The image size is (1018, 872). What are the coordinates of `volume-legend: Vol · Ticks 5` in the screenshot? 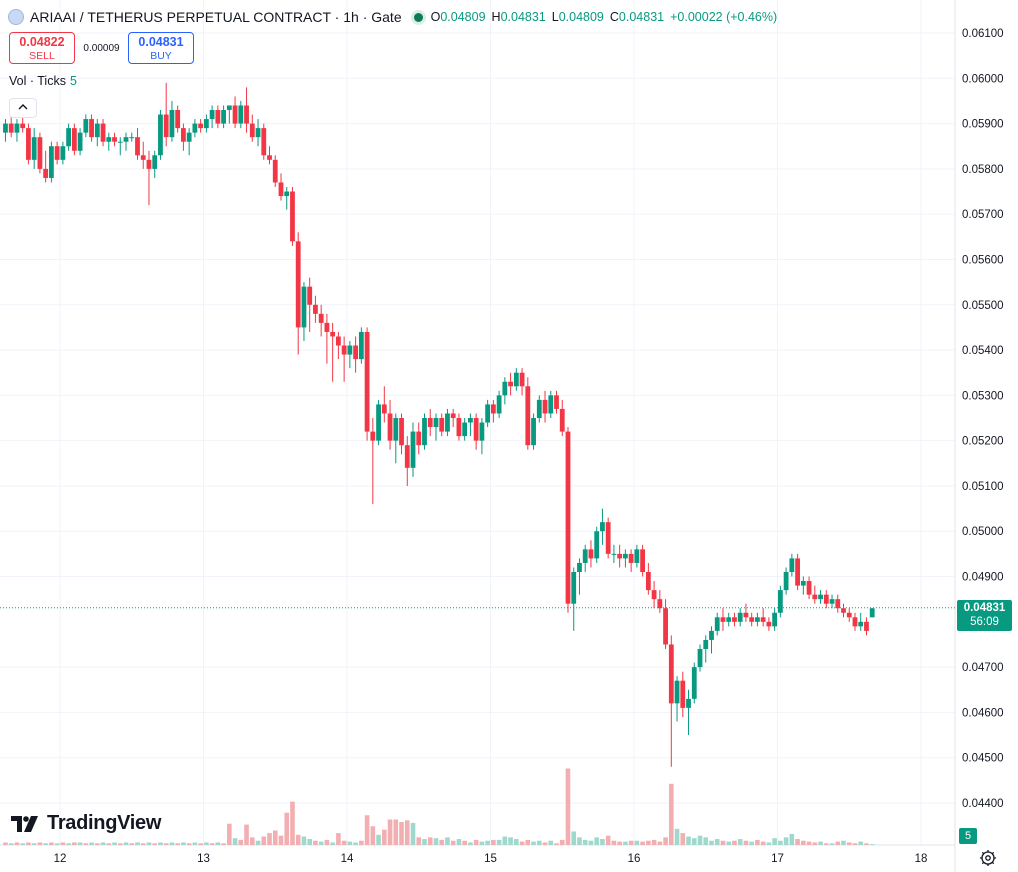 It's located at (43, 81).